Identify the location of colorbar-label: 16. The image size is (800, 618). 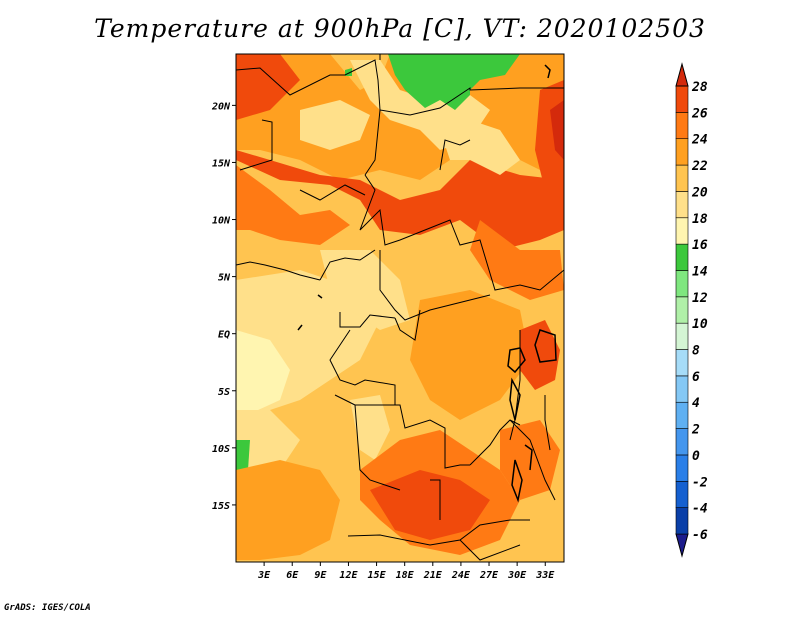
(700, 245).